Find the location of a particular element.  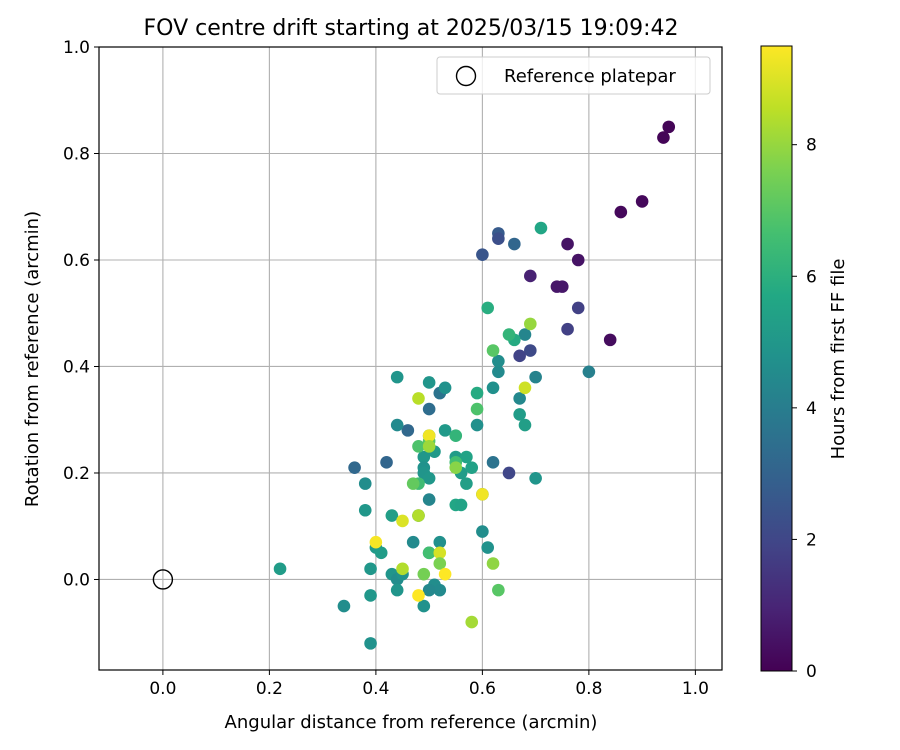

x-tick-label: 0.8 is located at coordinates (588, 689).